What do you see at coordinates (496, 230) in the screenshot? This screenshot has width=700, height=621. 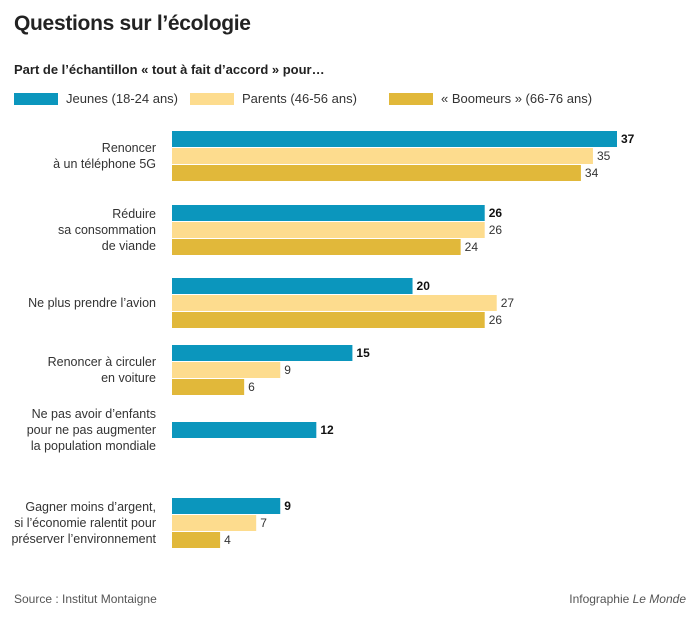 I see `value-label-1-1: 26` at bounding box center [496, 230].